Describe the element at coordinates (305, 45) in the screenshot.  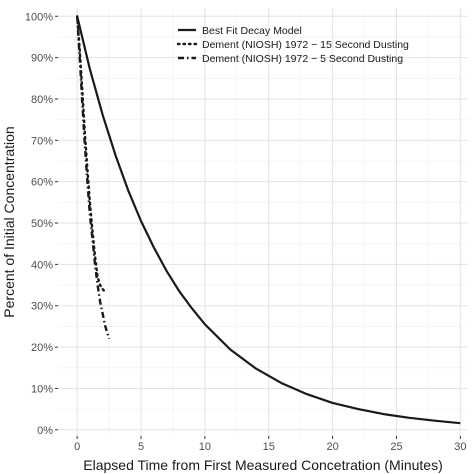
I see `legend-label-2: Dement (NIOSH) 1972 − 15 Second Dusting` at that location.